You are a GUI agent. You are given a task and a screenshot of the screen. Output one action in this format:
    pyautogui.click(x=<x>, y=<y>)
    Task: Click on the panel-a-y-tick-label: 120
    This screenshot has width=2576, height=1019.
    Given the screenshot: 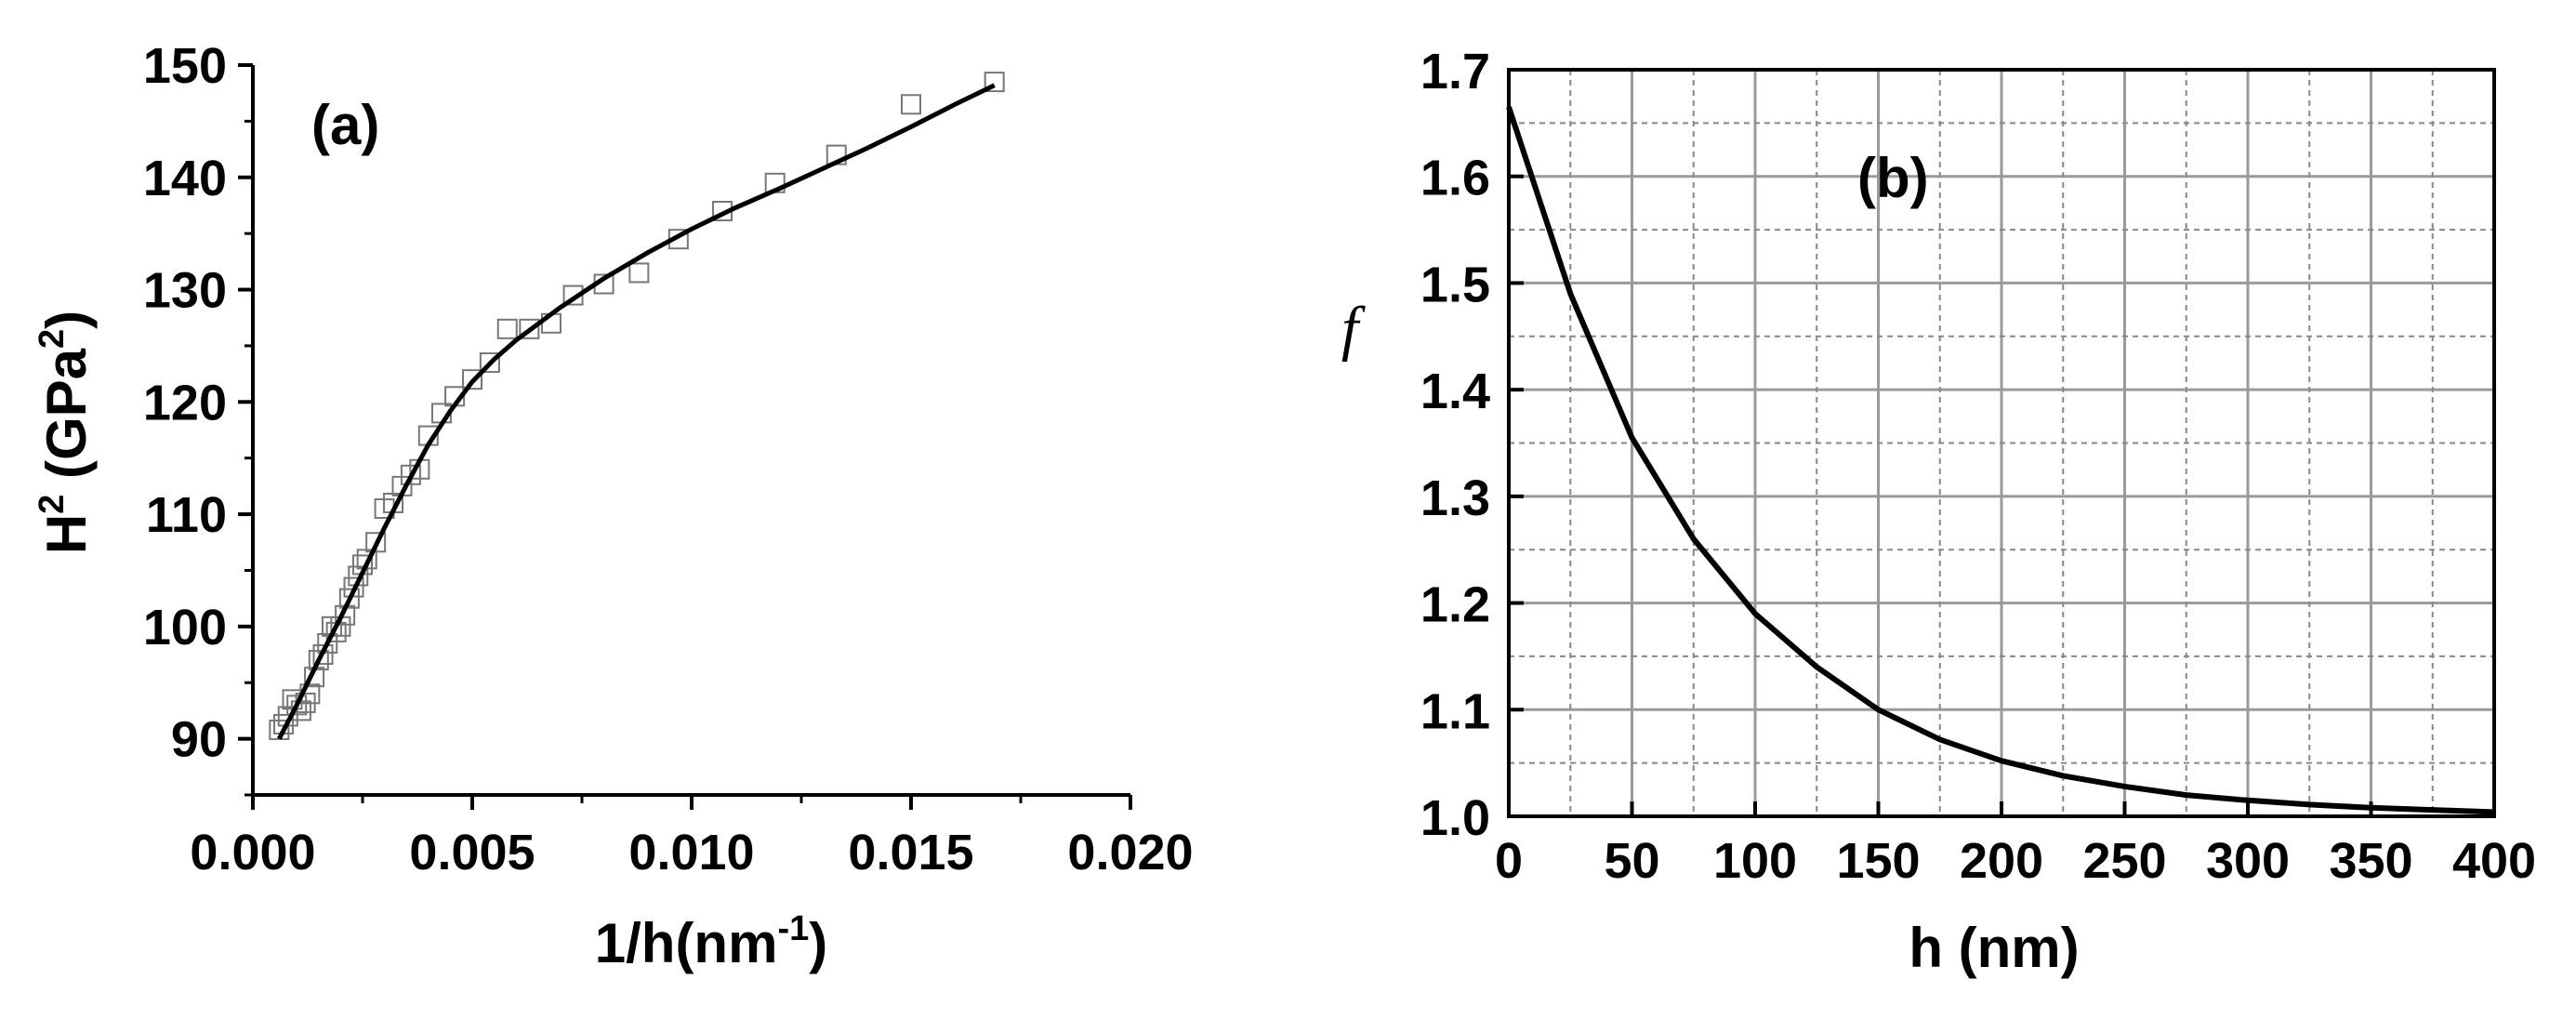 What is the action you would take?
    pyautogui.click(x=185, y=403)
    